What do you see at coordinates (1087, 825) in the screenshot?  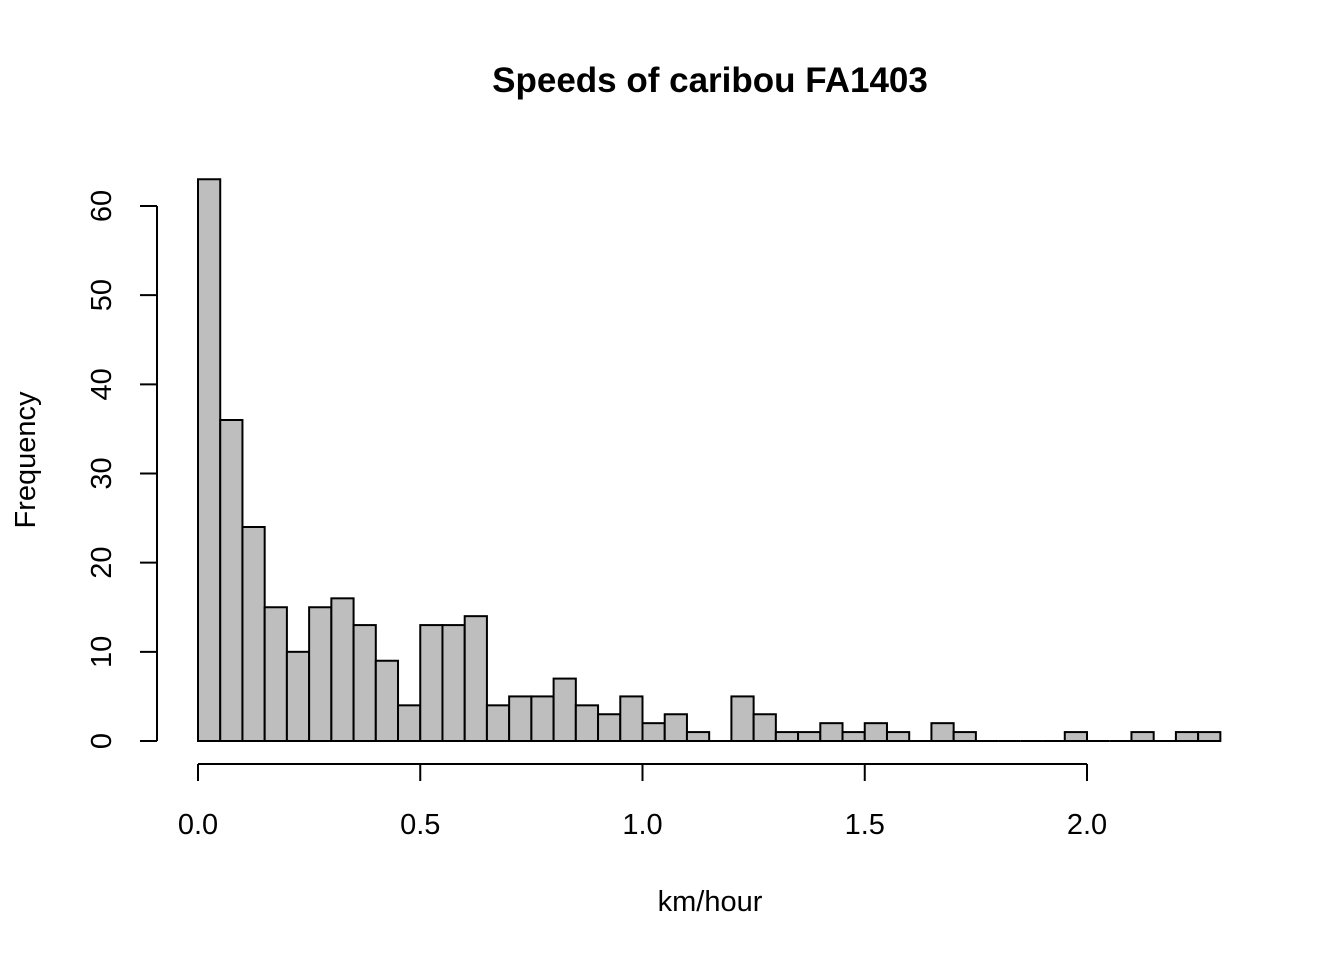 I see `x-tick-label: 2.0` at bounding box center [1087, 825].